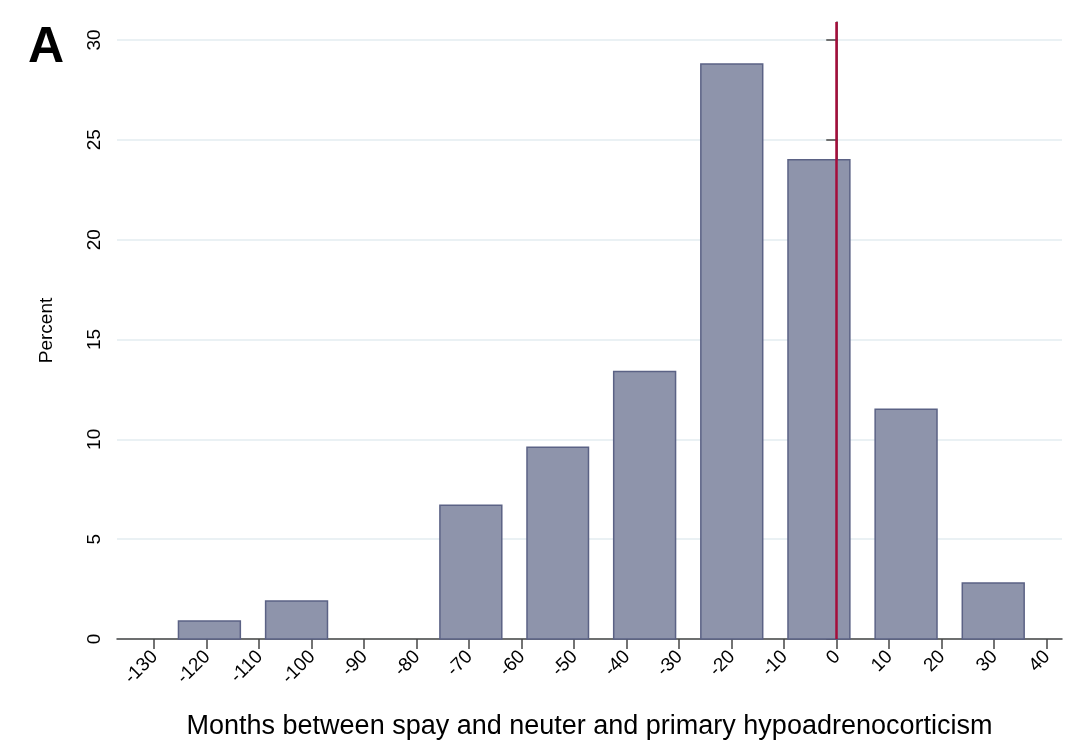 The image size is (1087, 752). Describe the element at coordinates (140, 666) in the screenshot. I see `x-tick-label: -130` at that location.